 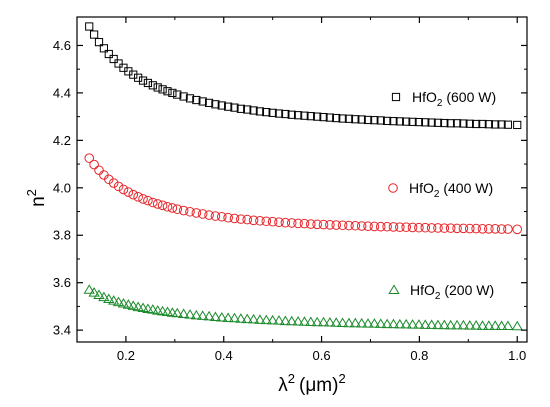 What do you see at coordinates (318, 385) in the screenshot?
I see `x-axis-label-unit: (μm)` at bounding box center [318, 385].